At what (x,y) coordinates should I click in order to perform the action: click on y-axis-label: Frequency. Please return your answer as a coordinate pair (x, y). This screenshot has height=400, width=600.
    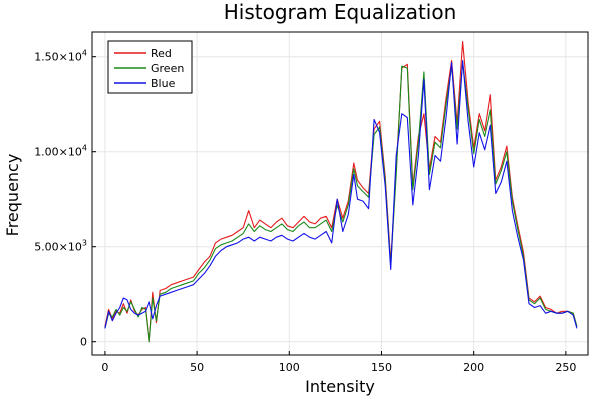
    Looking at the image, I should click on (12, 195).